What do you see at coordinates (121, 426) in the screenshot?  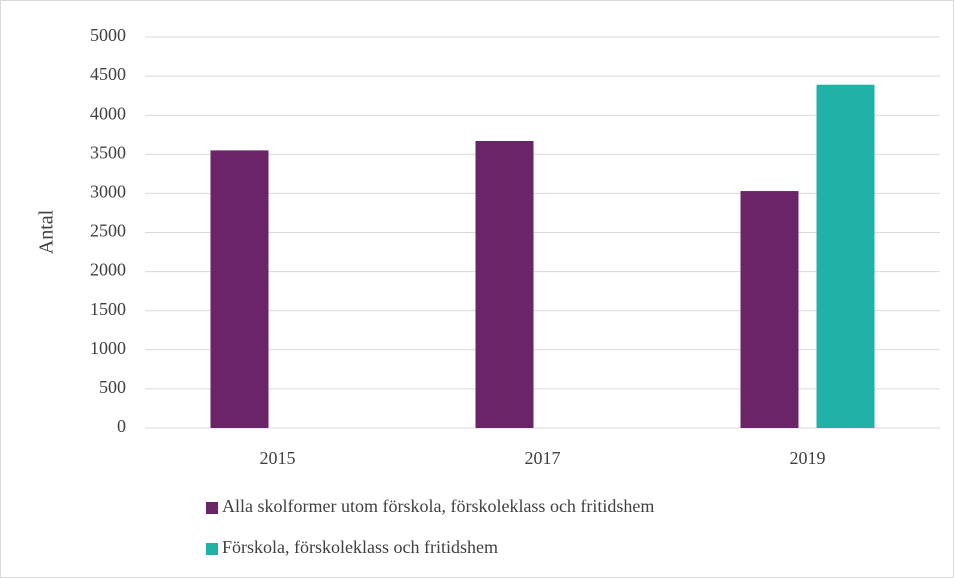 I see `y-tick-label: 0` at bounding box center [121, 426].